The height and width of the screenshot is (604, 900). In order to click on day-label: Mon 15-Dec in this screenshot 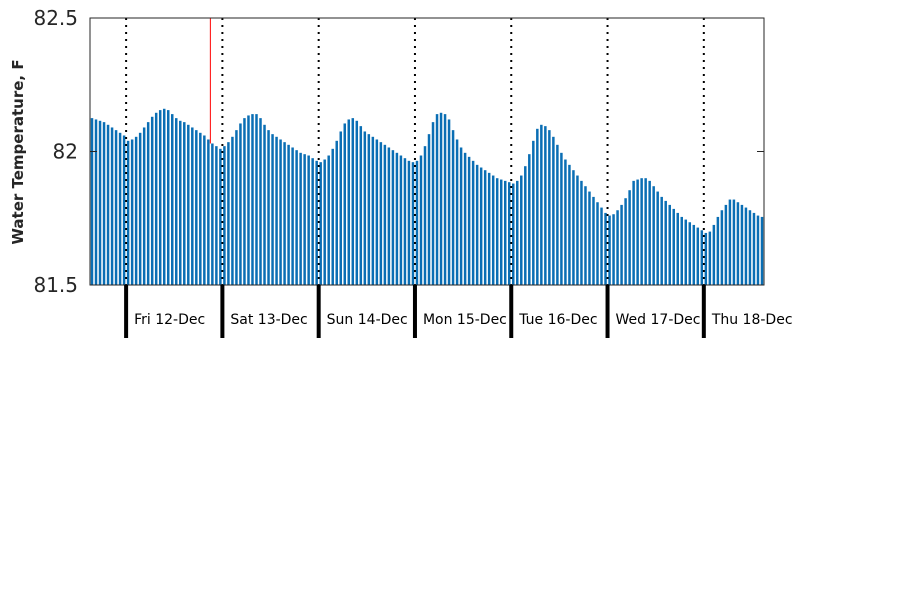, I will do `click(465, 320)`.